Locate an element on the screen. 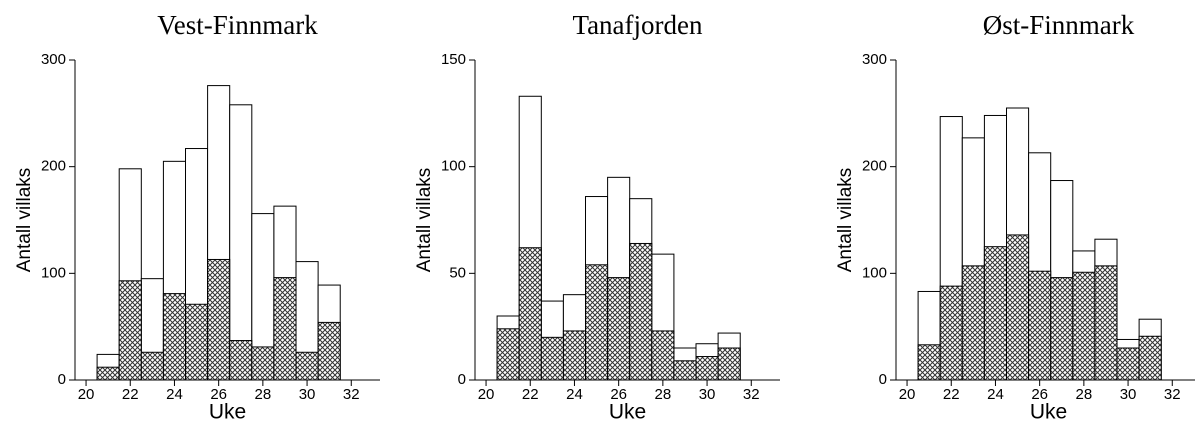 The image size is (1195, 429). chart-title: Vest-Finnmark is located at coordinates (237, 25).